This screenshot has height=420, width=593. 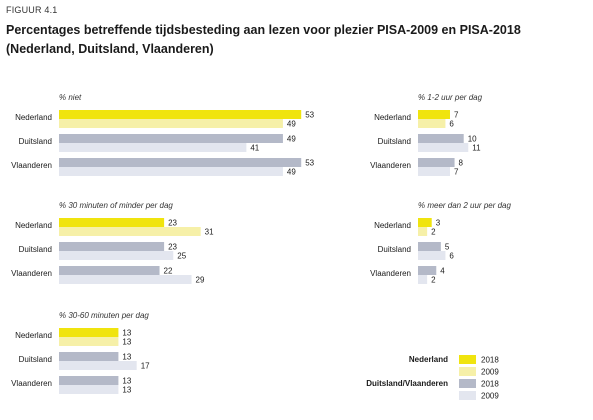 I want to click on legend-group-label: Duitsland/Vlaanderen, so click(x=407, y=383).